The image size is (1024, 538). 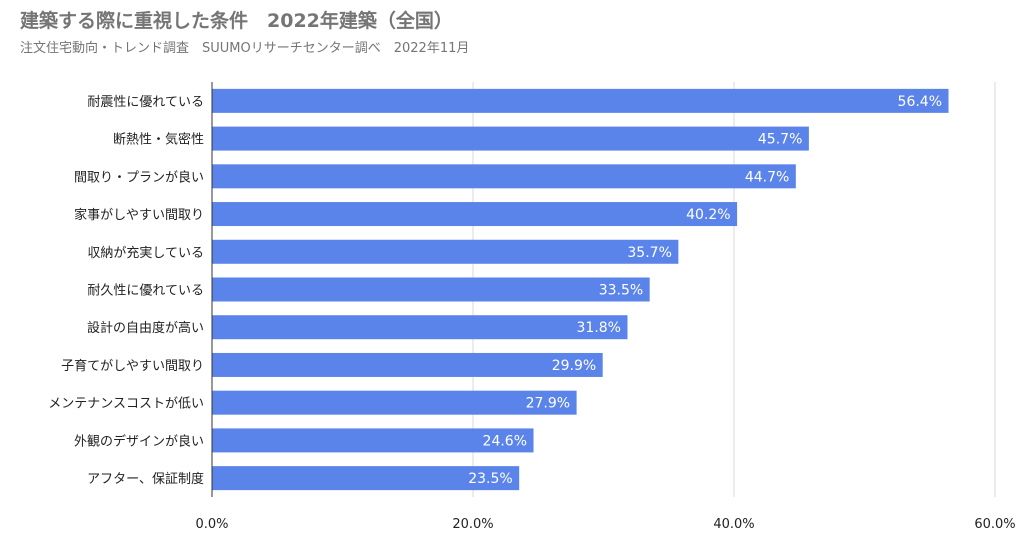 I want to click on x-tick-label: 40.0%, so click(x=733, y=524).